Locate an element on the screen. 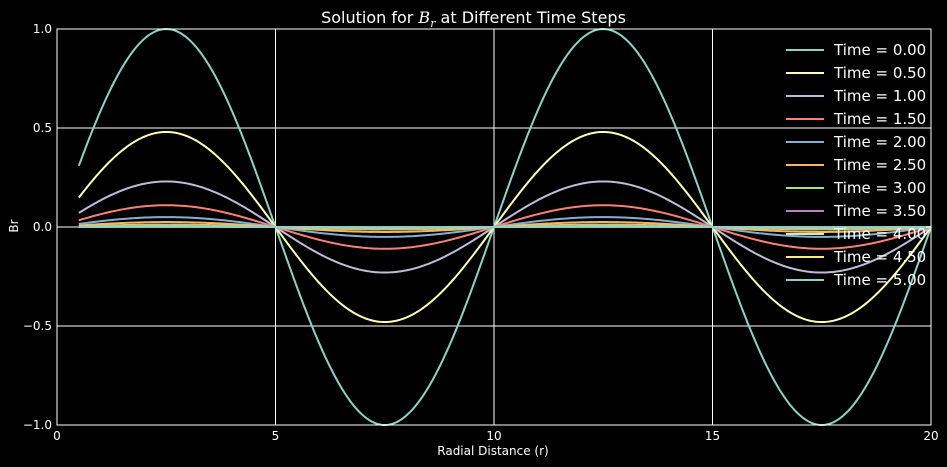  legend-item: Time = 3.50 is located at coordinates (866, 212).